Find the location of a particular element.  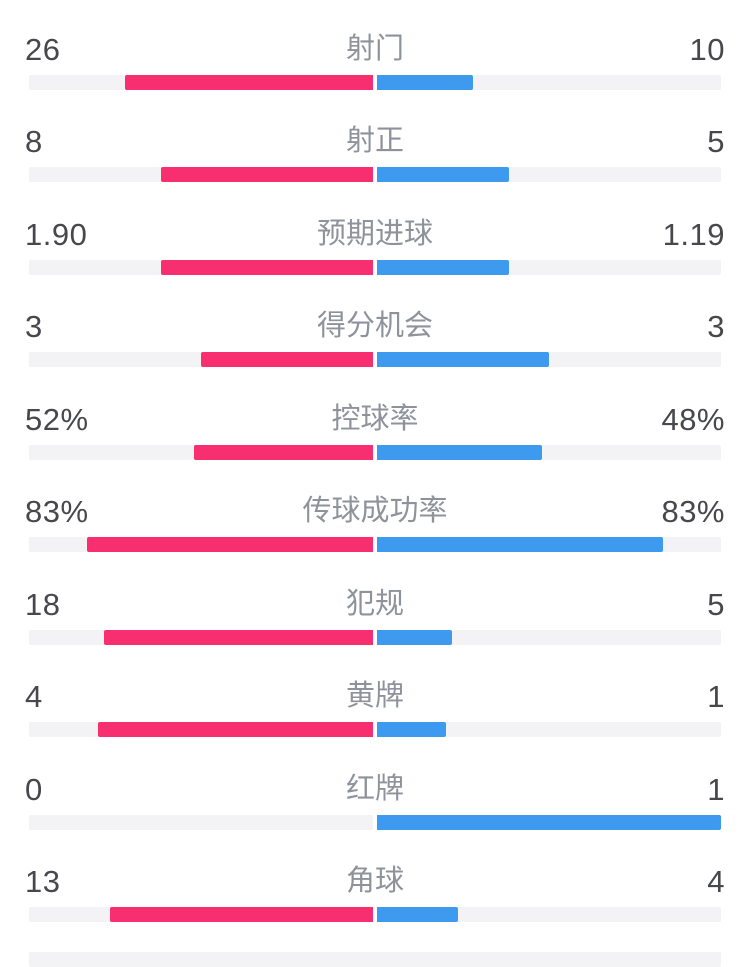

next-row-track-partial is located at coordinates (375, 959).